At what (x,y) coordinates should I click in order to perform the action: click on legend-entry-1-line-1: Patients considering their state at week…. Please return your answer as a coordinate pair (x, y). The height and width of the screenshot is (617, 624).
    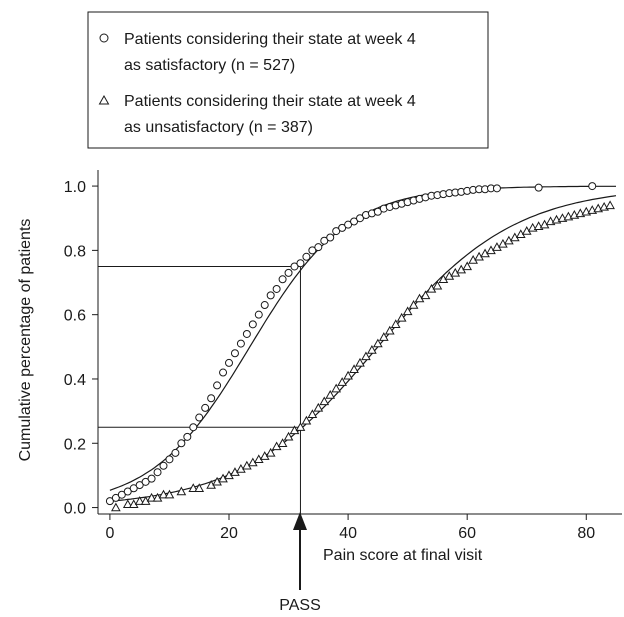
    Looking at the image, I should click on (270, 39).